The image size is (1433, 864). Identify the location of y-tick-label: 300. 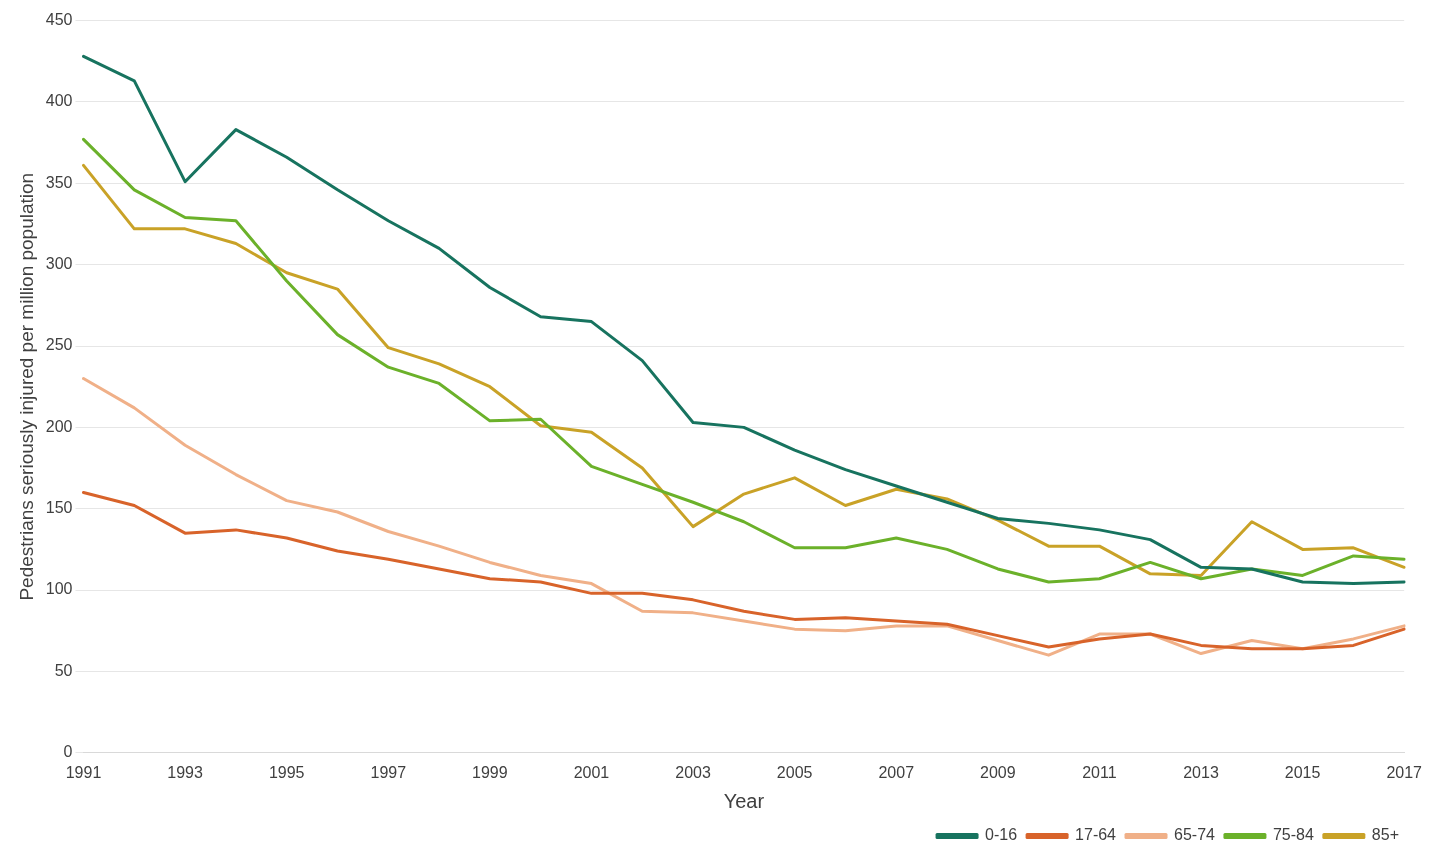
(59, 264).